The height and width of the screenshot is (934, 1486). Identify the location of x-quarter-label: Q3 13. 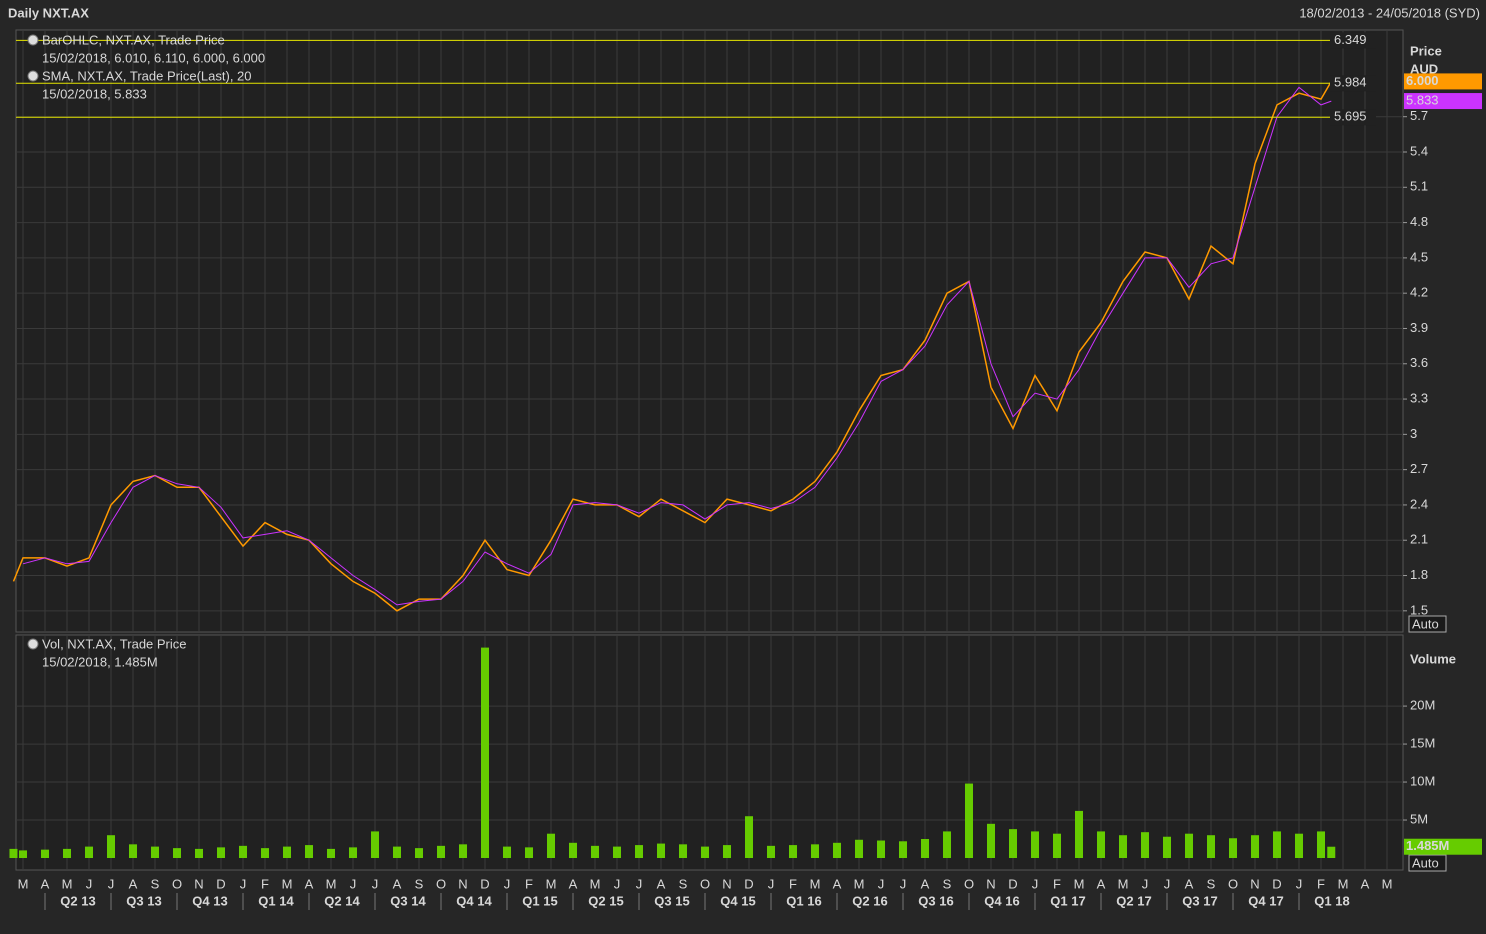
(143, 900).